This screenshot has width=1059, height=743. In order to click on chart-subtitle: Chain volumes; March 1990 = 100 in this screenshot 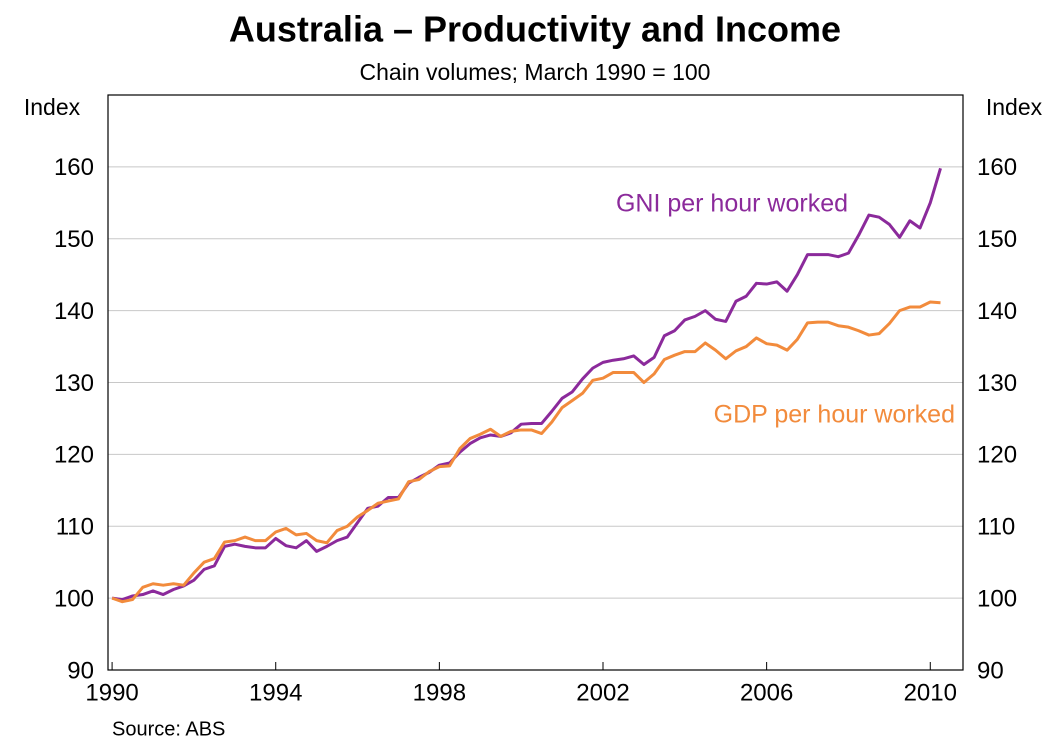, I will do `click(535, 72)`.